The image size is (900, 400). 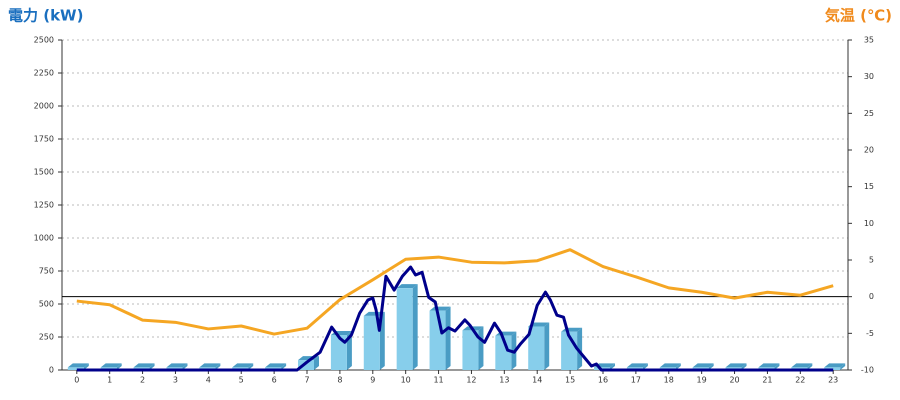 What do you see at coordinates (734, 380) in the screenshot?
I see `x-tick-label: 20` at bounding box center [734, 380].